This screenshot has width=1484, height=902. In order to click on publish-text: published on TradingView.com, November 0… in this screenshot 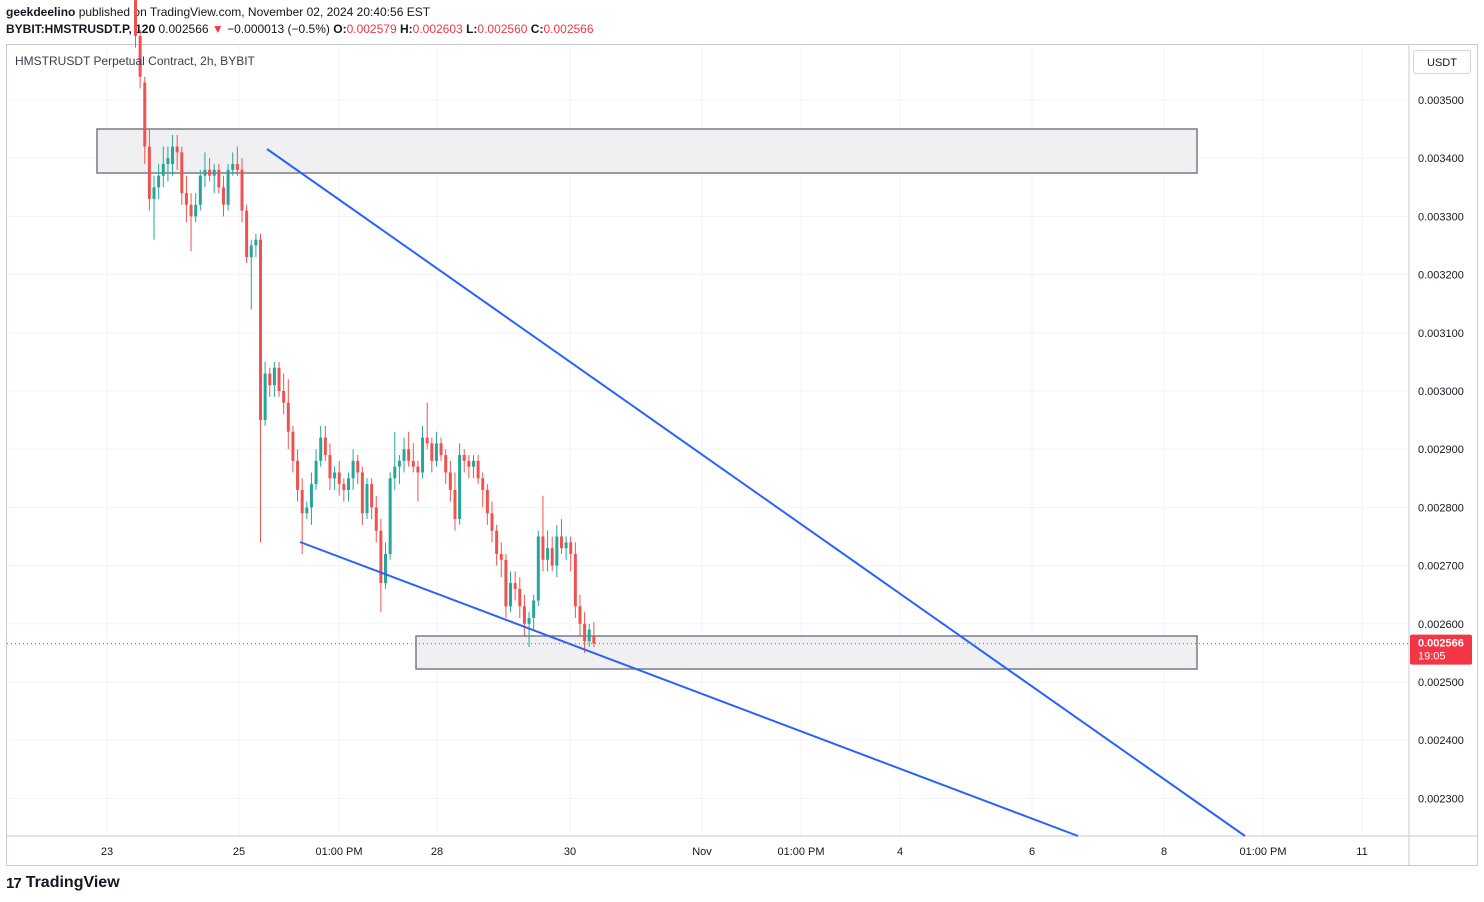, I will do `click(254, 12)`.